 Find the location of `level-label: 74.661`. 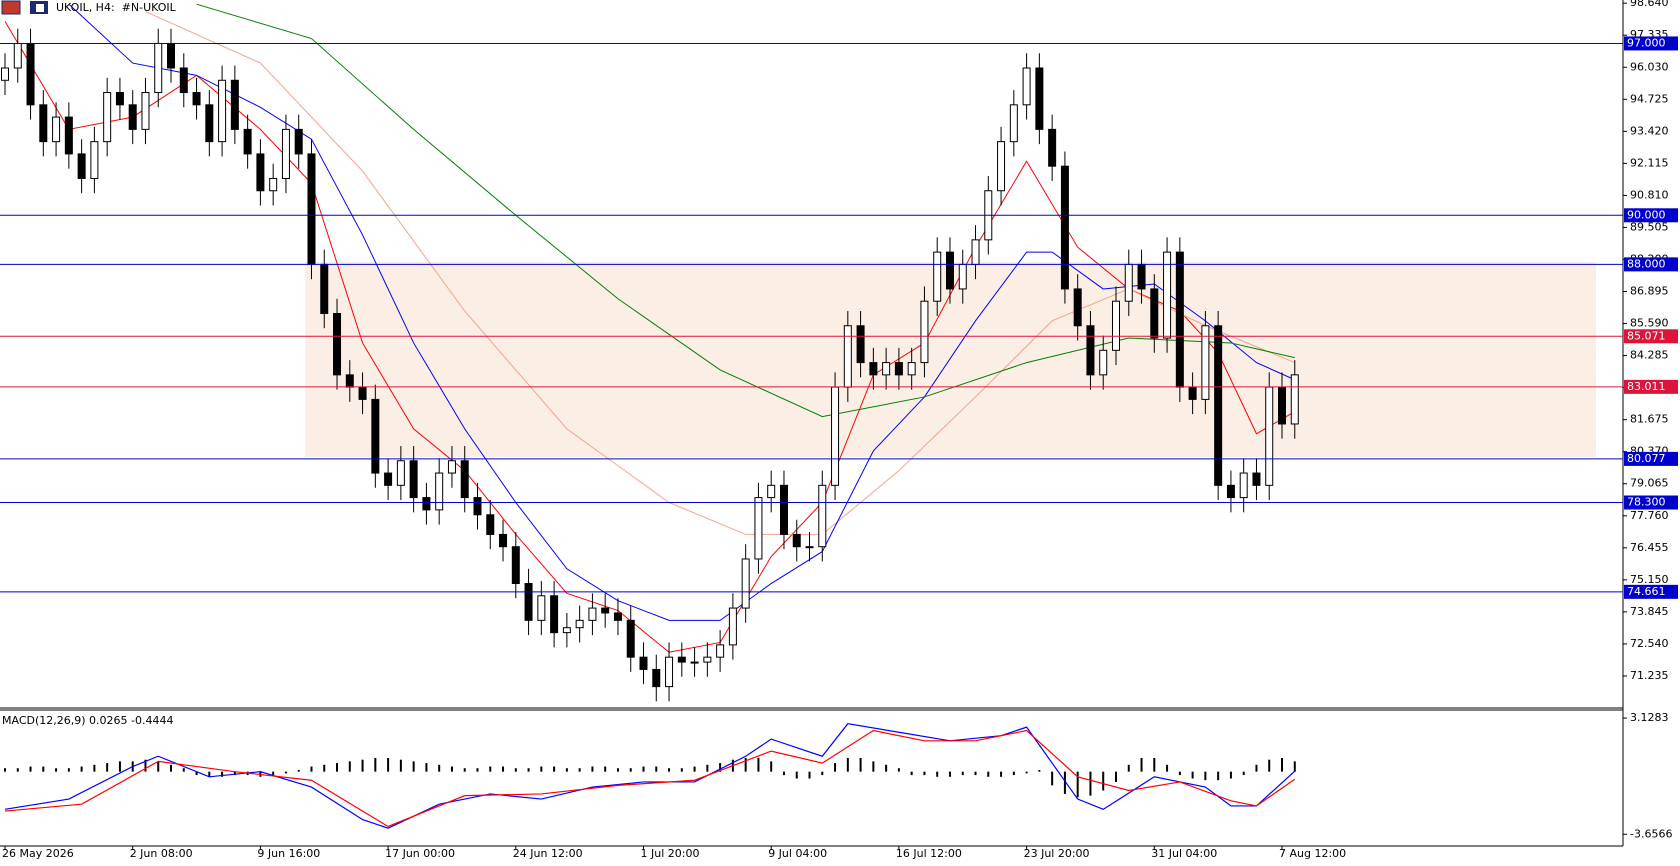

level-label: 74.661 is located at coordinates (1646, 591).